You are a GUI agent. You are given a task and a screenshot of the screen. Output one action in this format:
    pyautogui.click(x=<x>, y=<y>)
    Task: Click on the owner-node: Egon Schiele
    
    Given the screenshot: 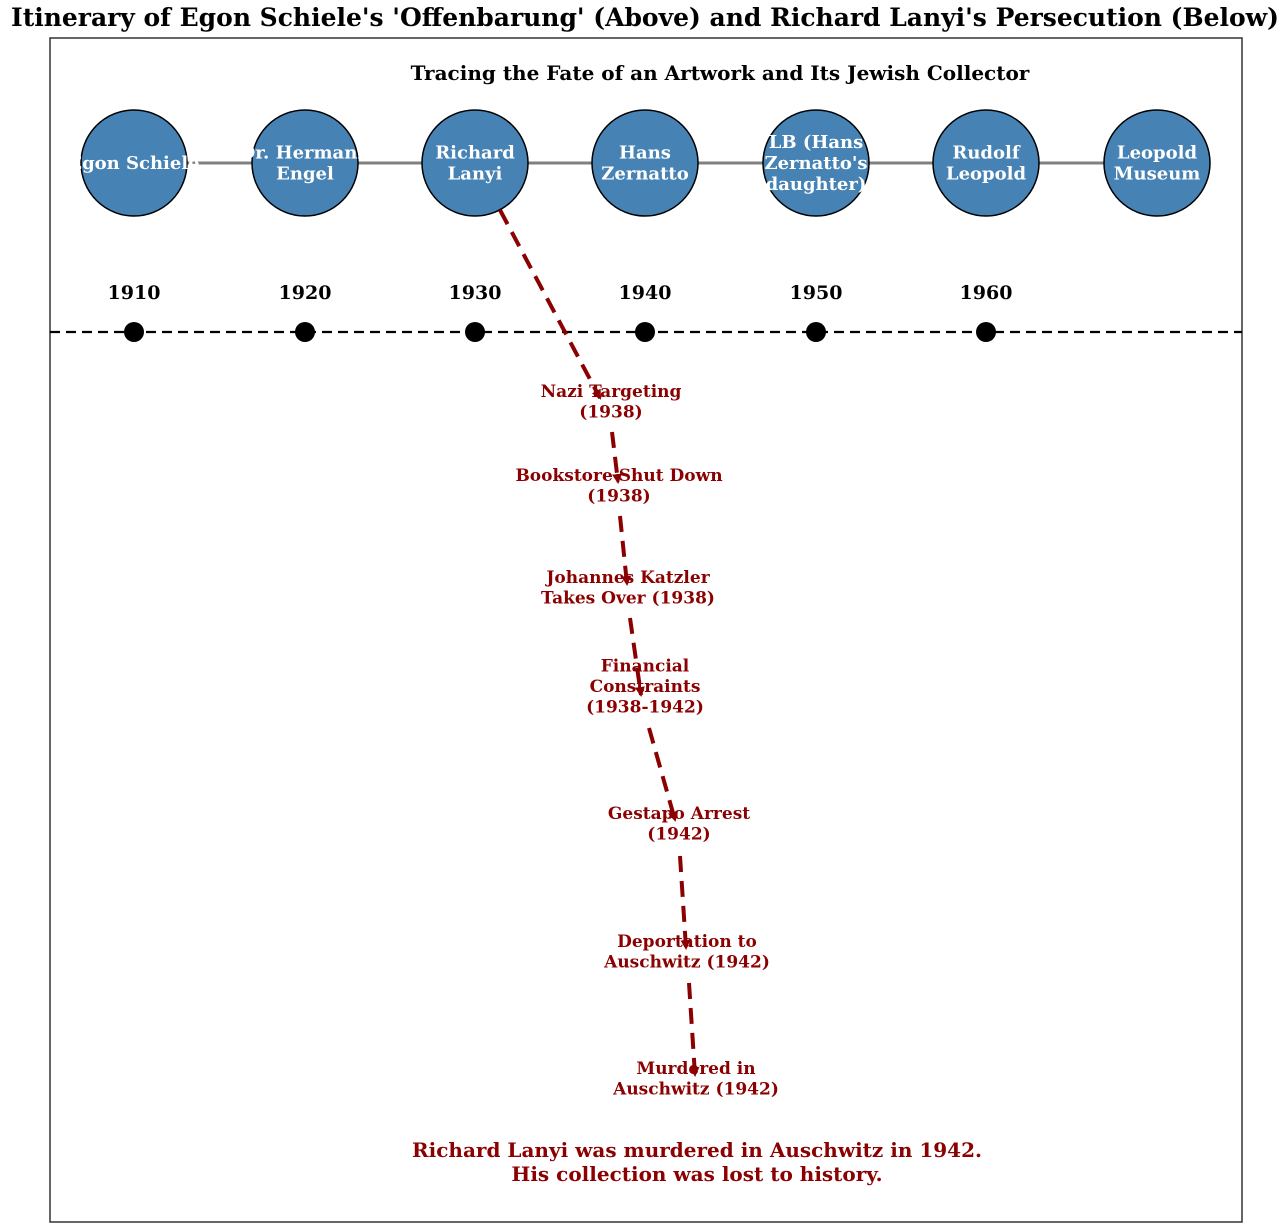 What is the action you would take?
    pyautogui.click(x=134, y=163)
    